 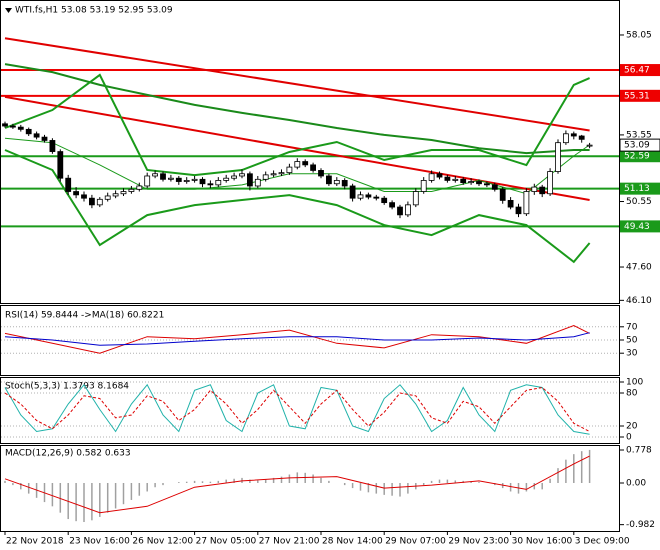 What do you see at coordinates (632, 394) in the screenshot?
I see `y-tick-label: 80` at bounding box center [632, 394].